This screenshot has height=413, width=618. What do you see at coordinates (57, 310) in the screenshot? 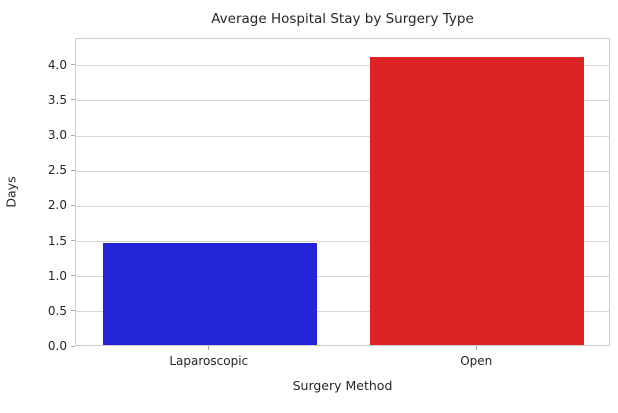
I see `ytick-label-0.5: 0.5` at bounding box center [57, 310].